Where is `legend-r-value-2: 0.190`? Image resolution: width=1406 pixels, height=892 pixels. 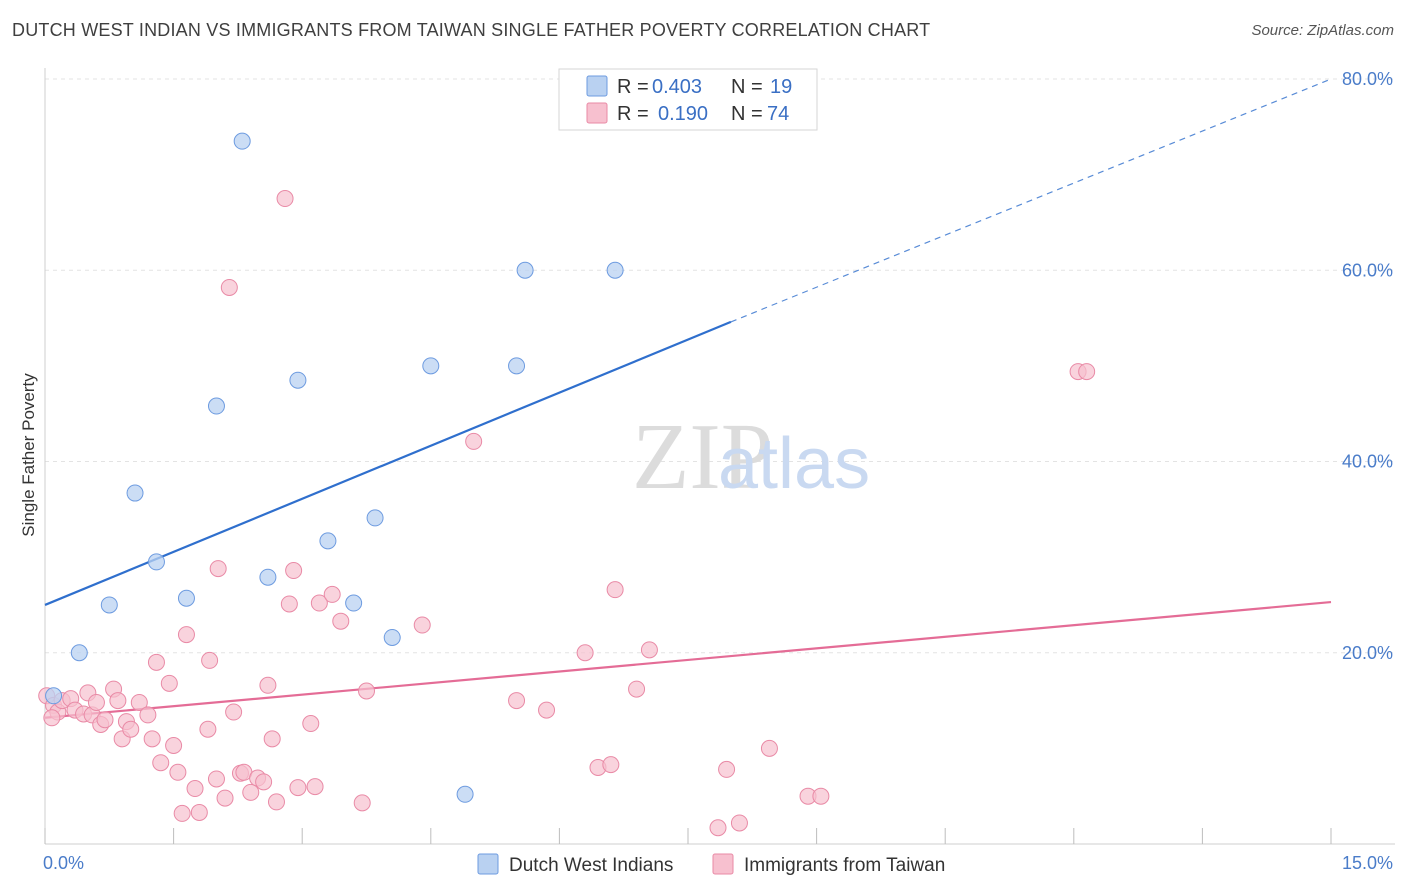 legend-r-value-2: 0.190 is located at coordinates (683, 114).